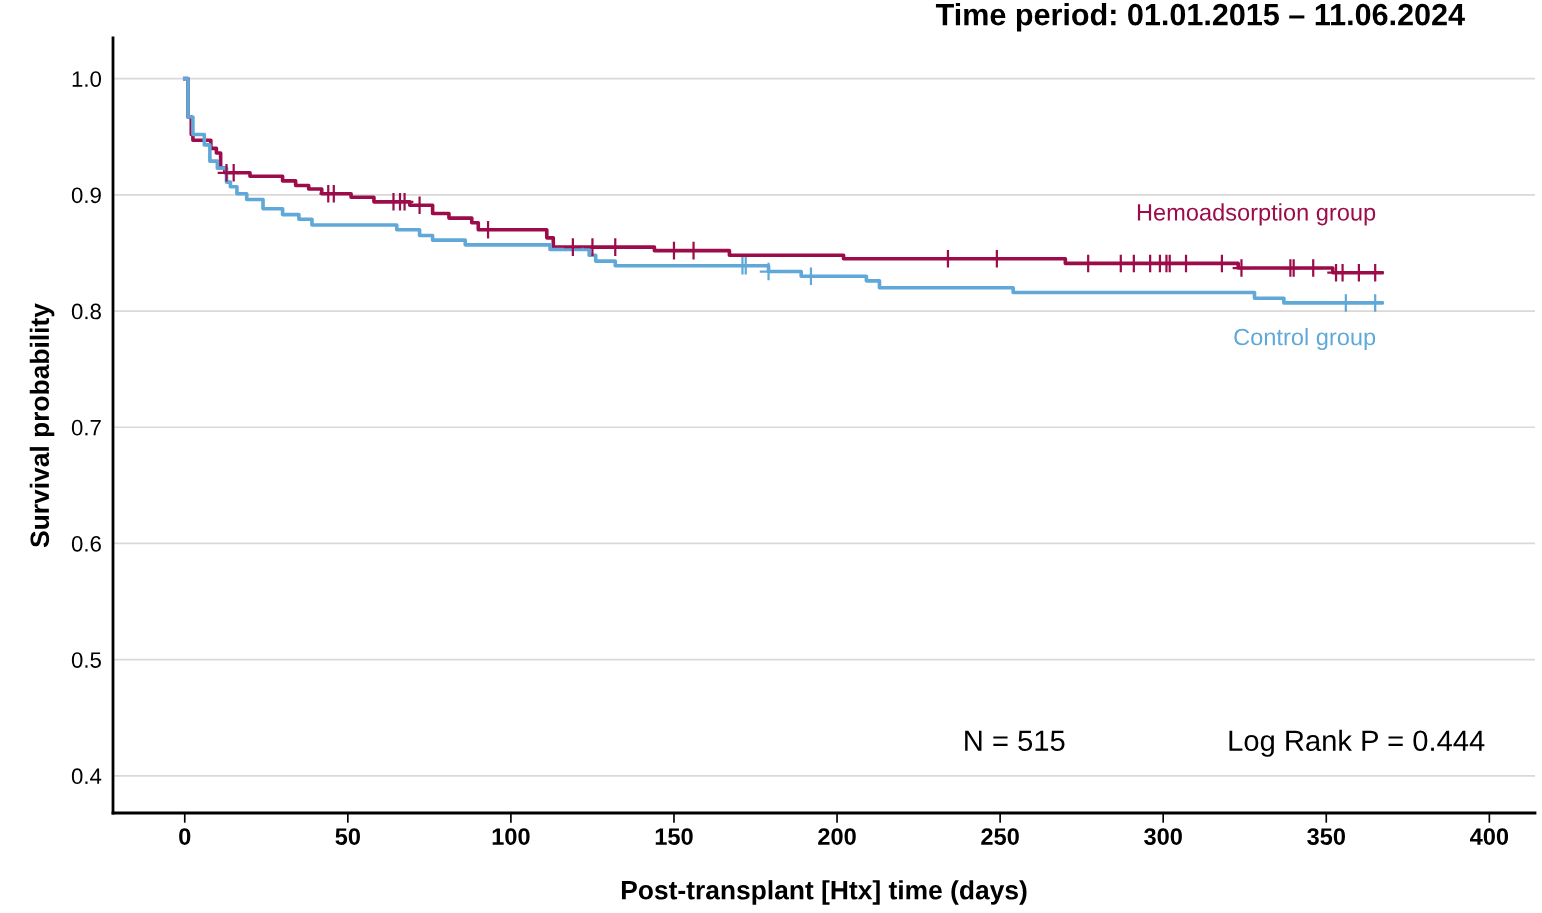 This screenshot has width=1542, height=913. I want to click on y-tick-label: 0.6, so click(86, 543).